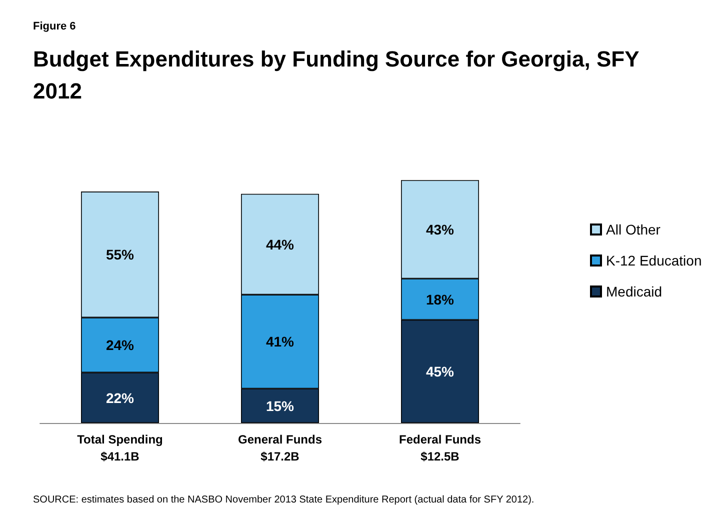 The image size is (710, 521). Describe the element at coordinates (633, 230) in the screenshot. I see `legend-label: All Other` at that location.